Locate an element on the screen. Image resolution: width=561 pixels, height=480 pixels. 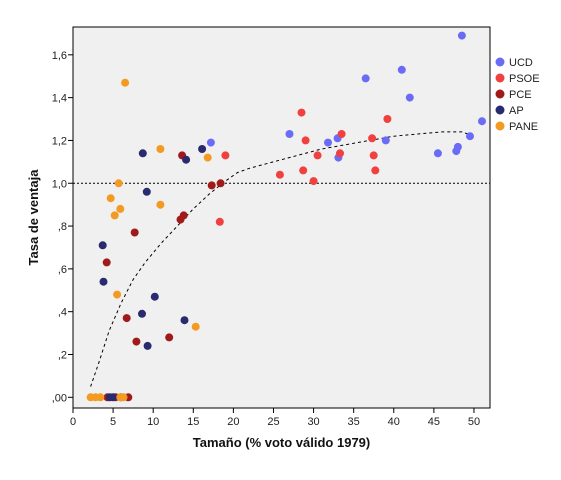
x-axis-title: Tamaño (% voto válido 1979) is located at coordinates (281, 442).